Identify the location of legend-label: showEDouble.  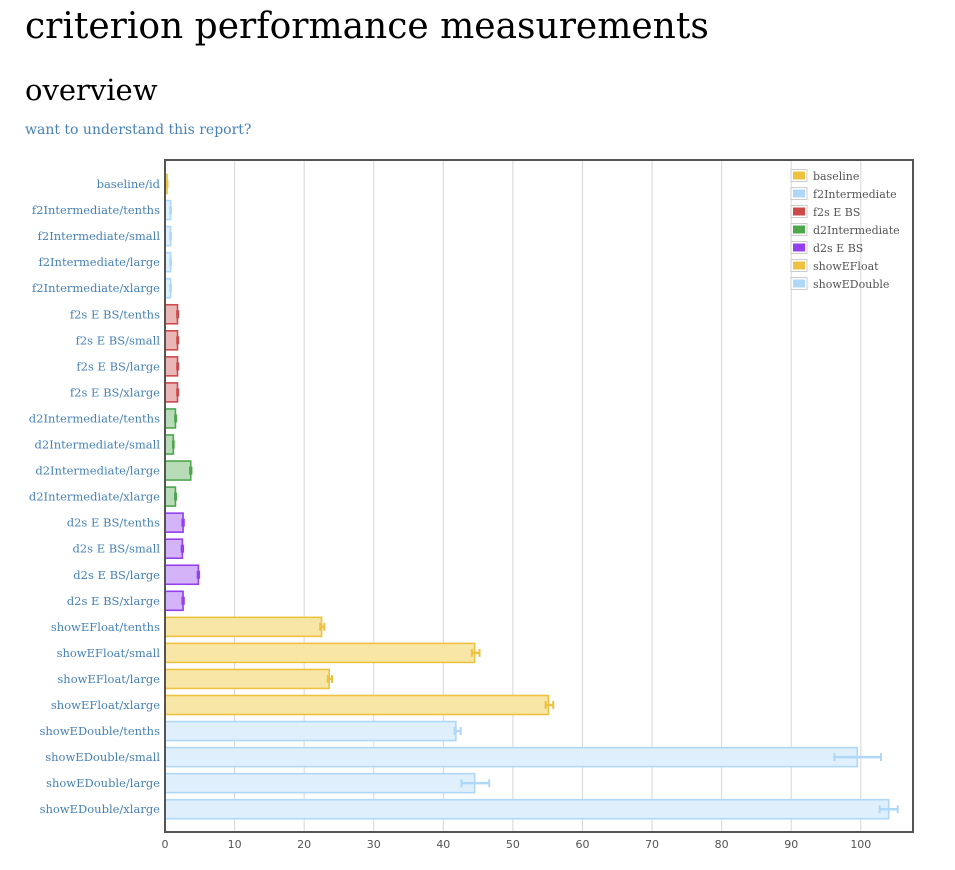
(851, 284).